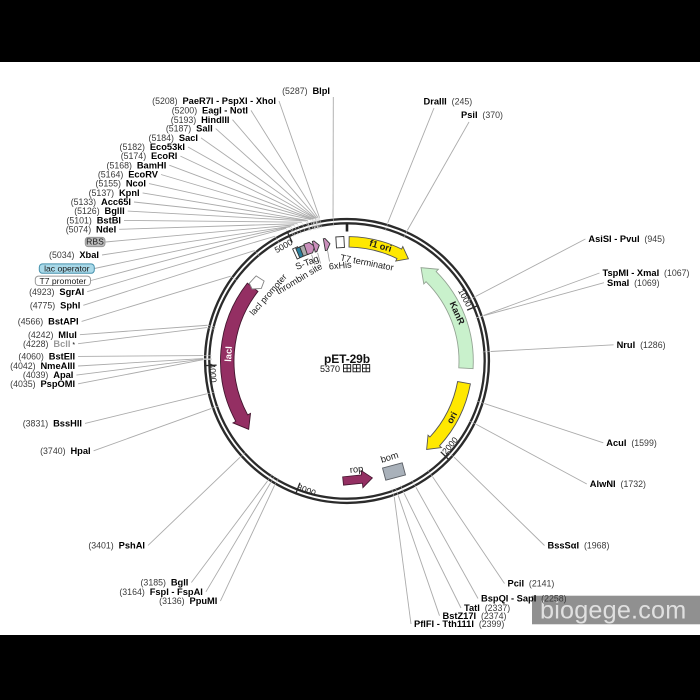 The width and height of the screenshot is (700, 700). Describe the element at coordinates (91, 229) in the screenshot. I see `svg-text: (5074) NdeI` at that location.